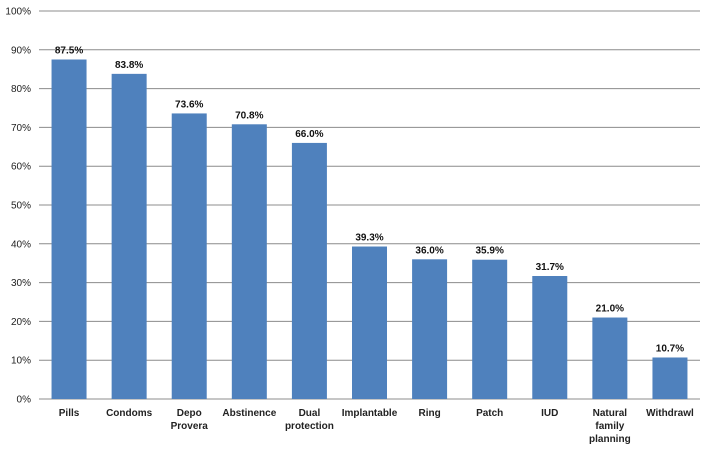 The height and width of the screenshot is (458, 704). I want to click on y-tick-label: 60%, so click(21, 167).